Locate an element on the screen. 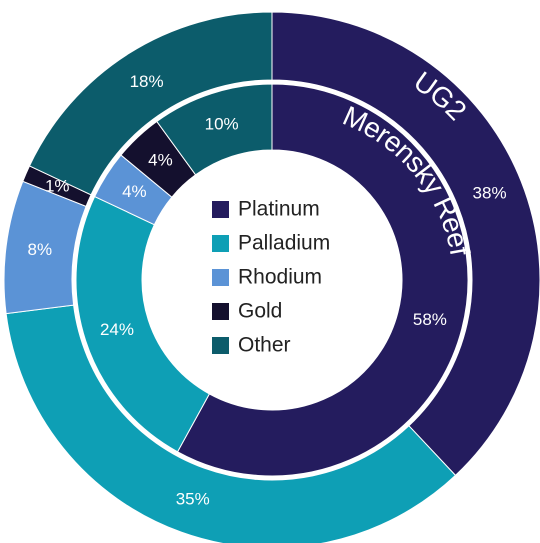  data-label: 1% is located at coordinates (57, 186).